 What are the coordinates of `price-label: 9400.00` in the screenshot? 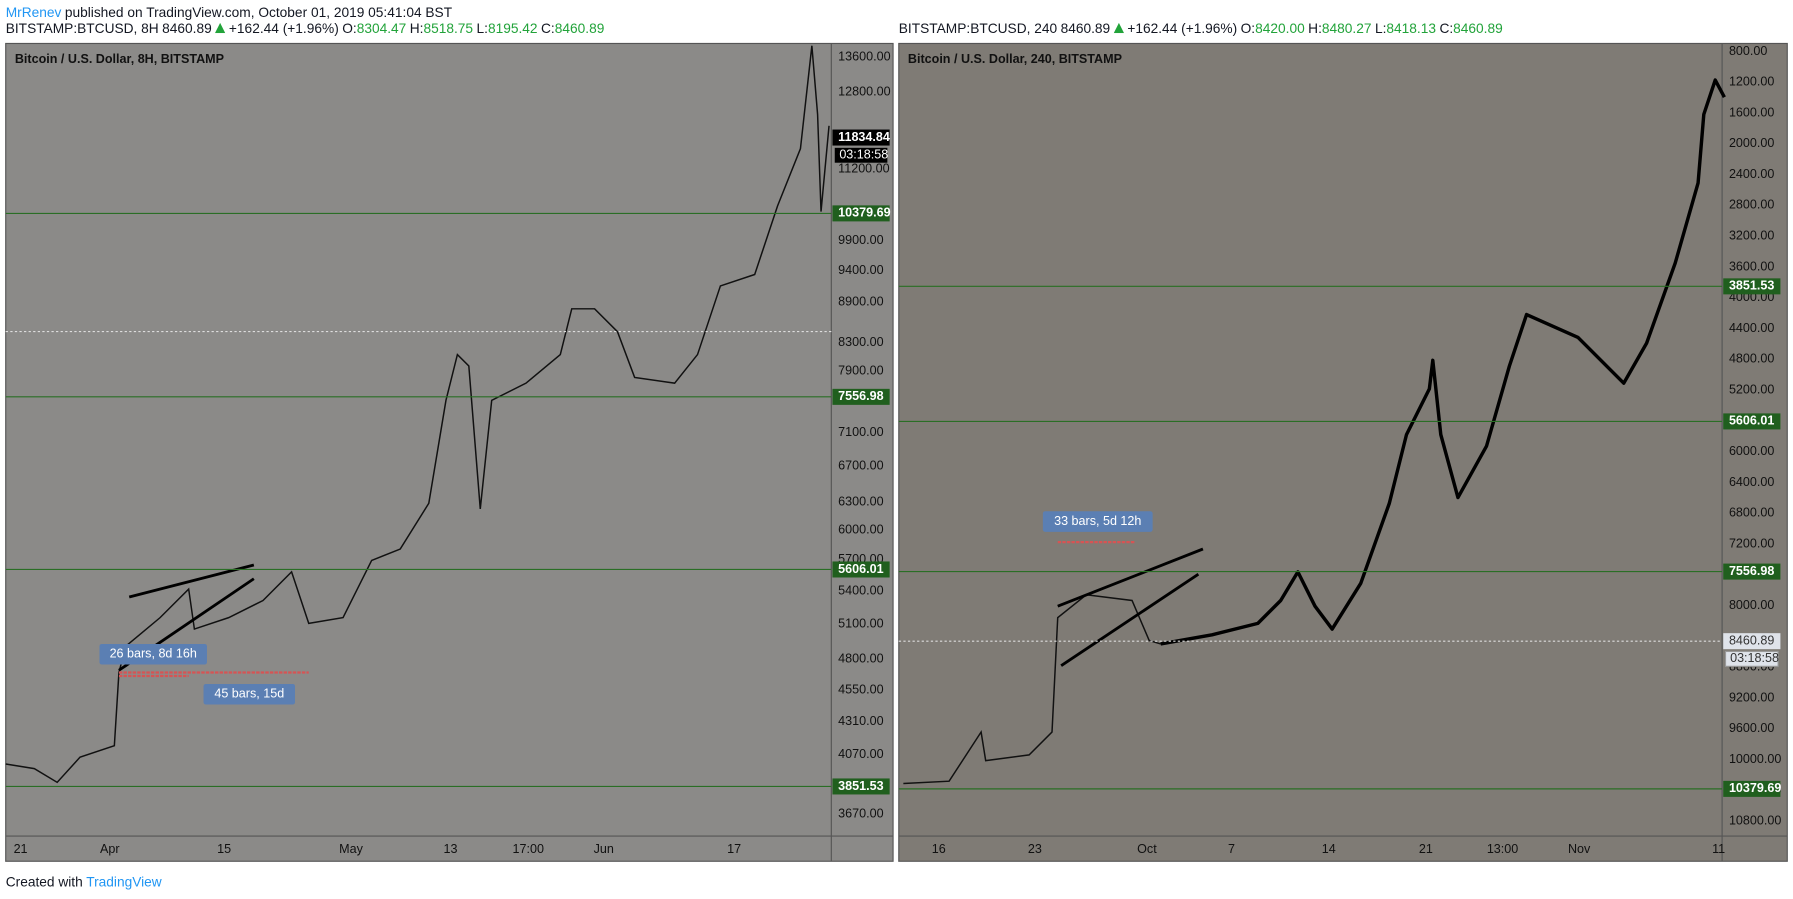 It's located at (860, 270).